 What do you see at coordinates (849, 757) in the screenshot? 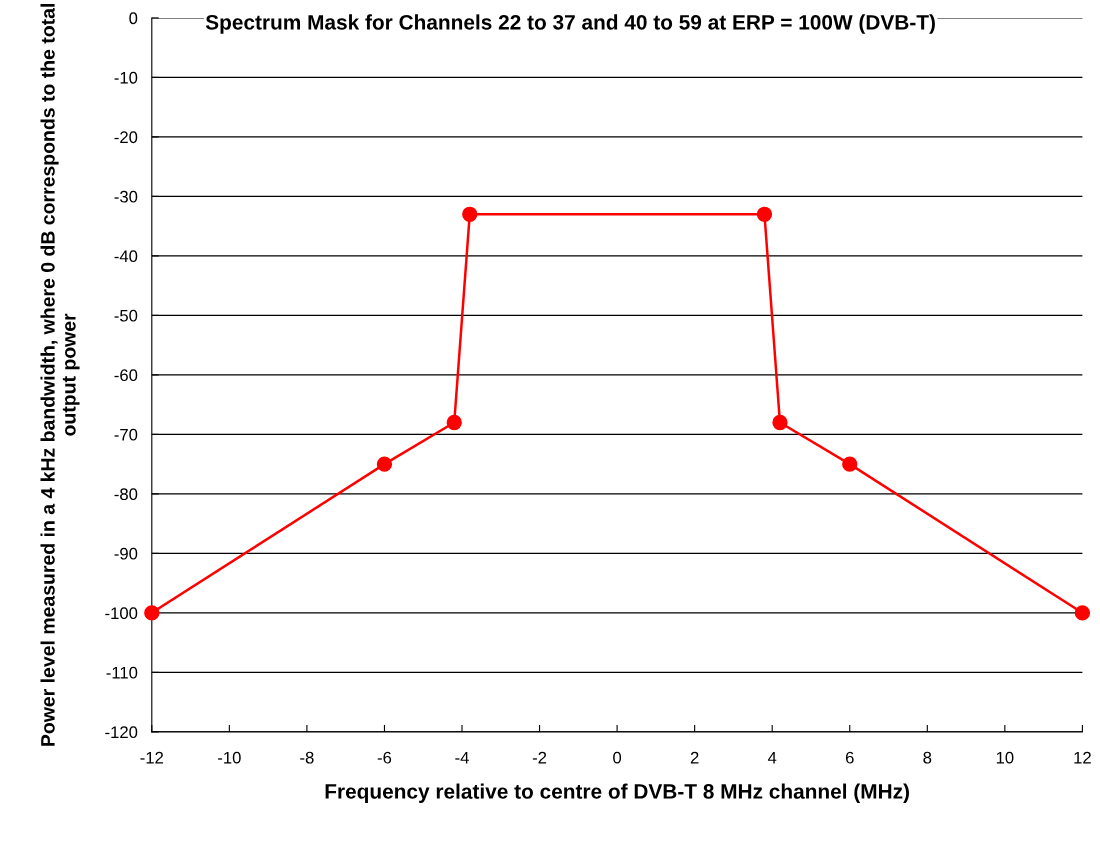
I see `x-tick-label: 6` at bounding box center [849, 757].